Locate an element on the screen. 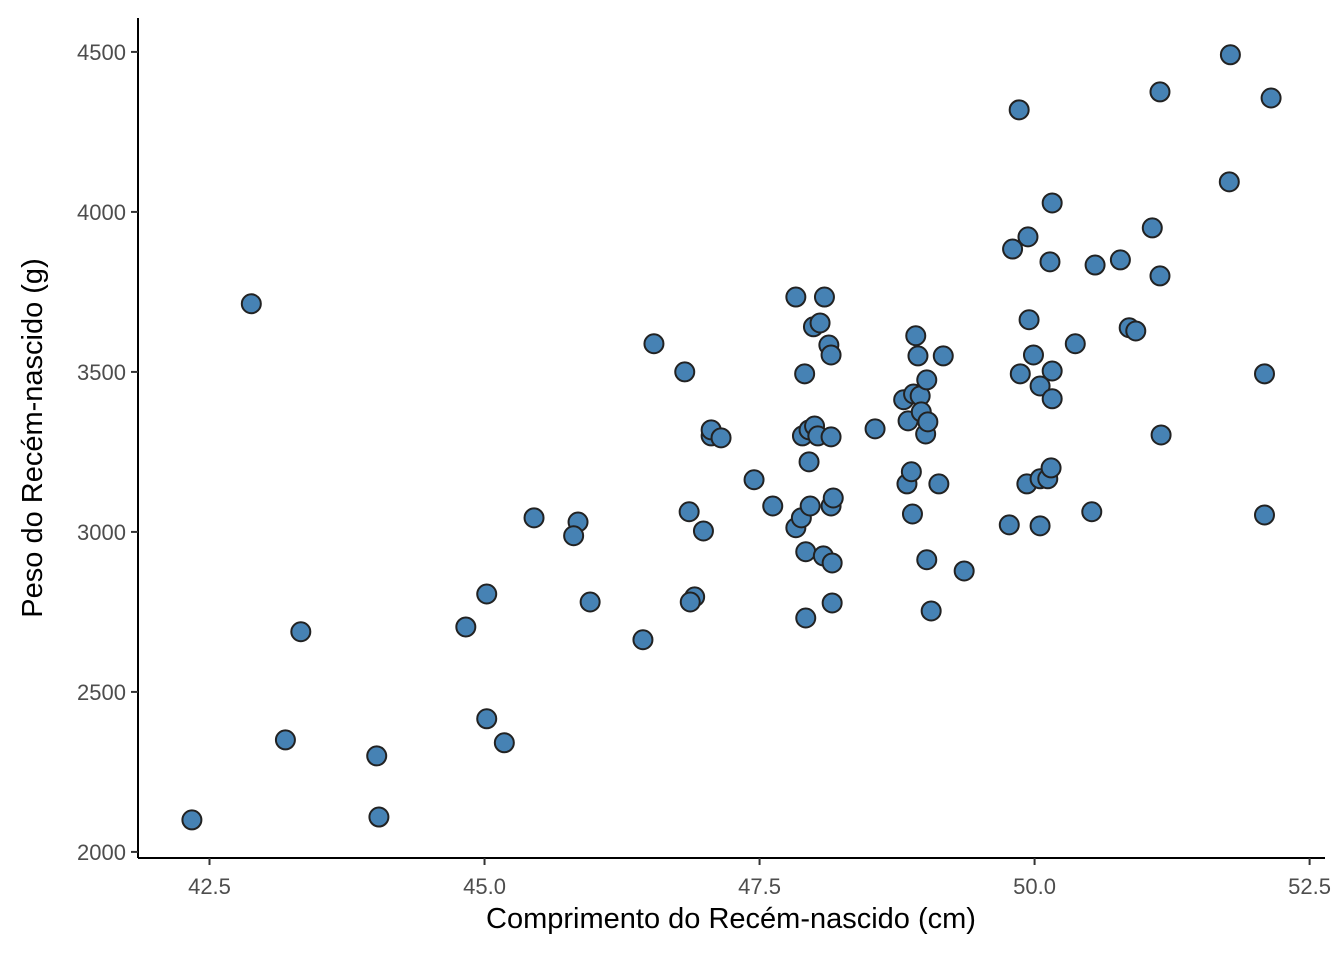 This screenshot has height=960, width=1344. y-tick-label: 2500 is located at coordinates (101, 692).